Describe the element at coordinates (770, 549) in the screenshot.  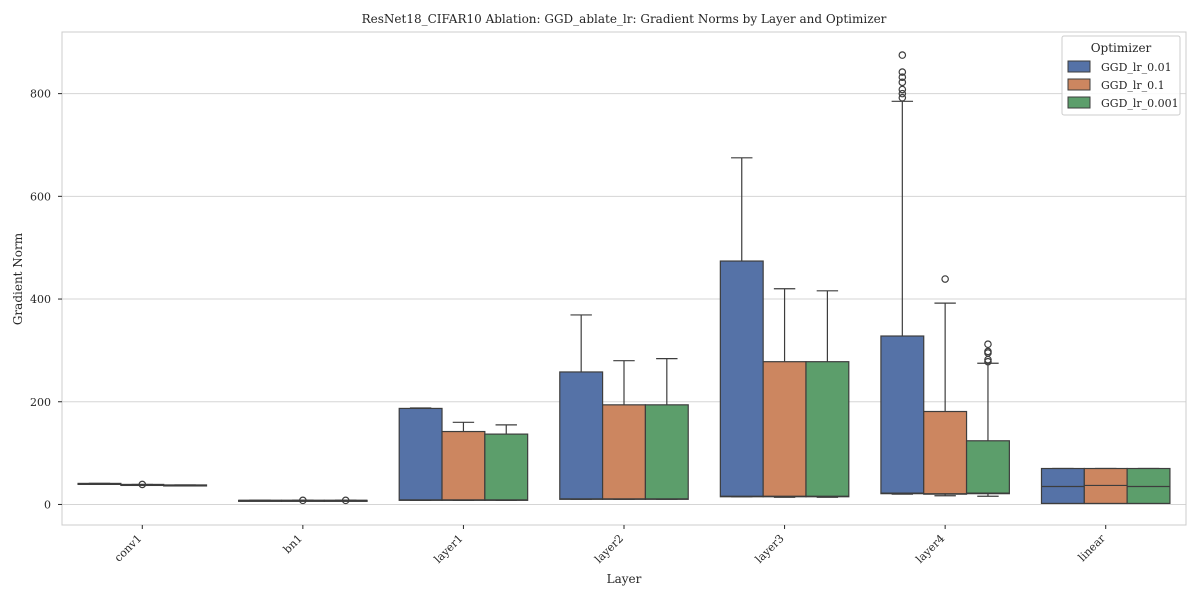
I see `x-tick-label-layer3: layer3` at that location.